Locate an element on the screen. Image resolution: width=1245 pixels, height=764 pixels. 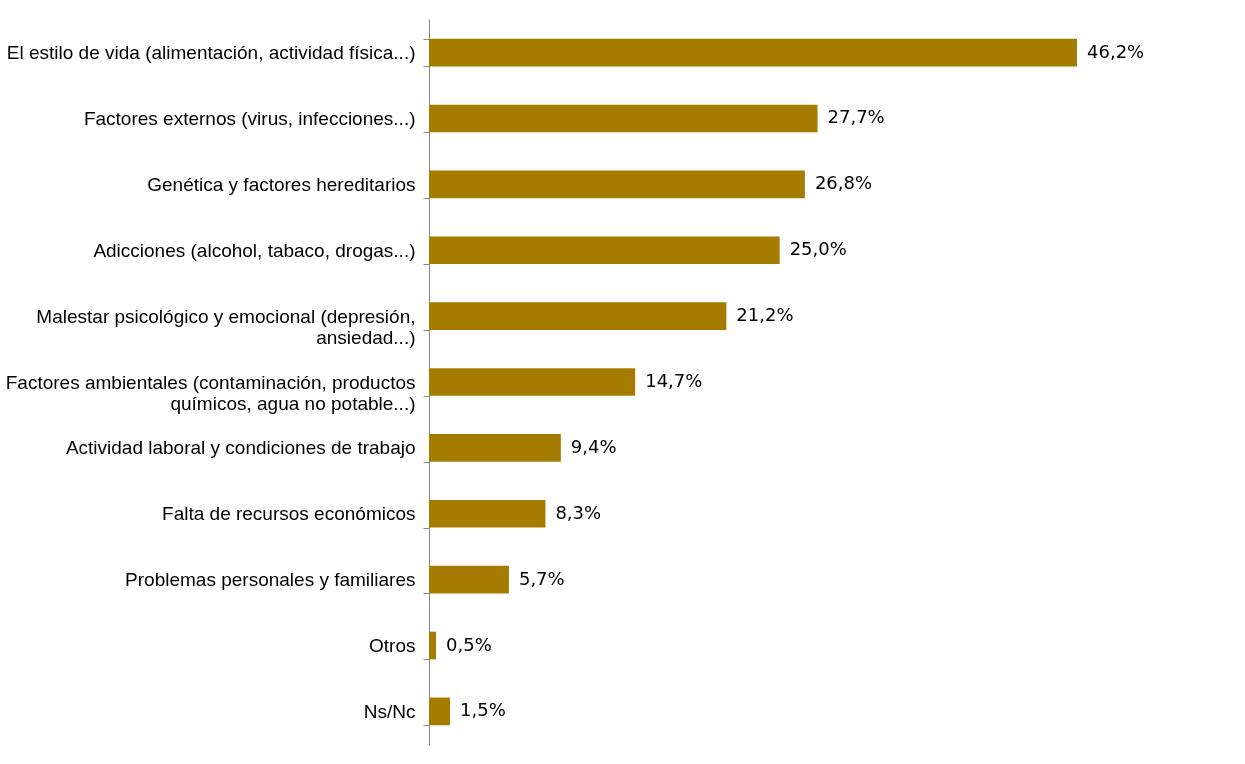
data-label: 1,5% is located at coordinates (483, 710).